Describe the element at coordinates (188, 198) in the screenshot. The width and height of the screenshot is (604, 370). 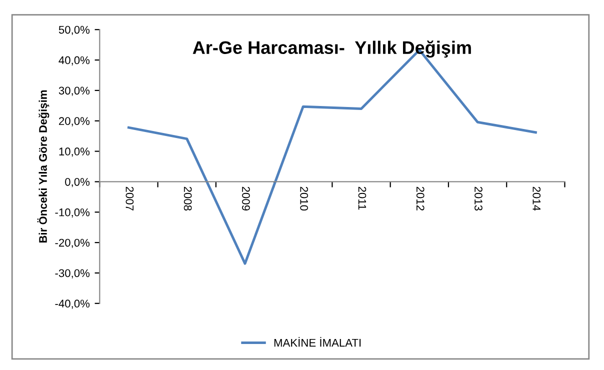
I see `x-tick-label: 2008` at that location.